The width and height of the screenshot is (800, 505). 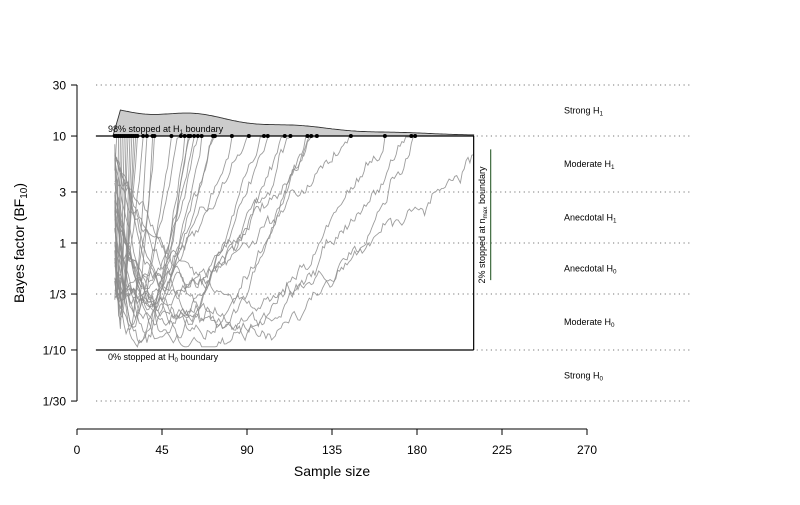 I want to click on x-tick-label-3: 135, so click(x=332, y=450).